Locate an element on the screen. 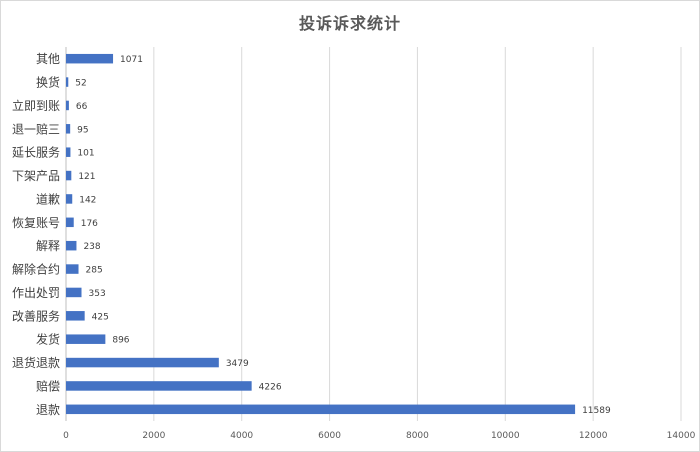  data-label: 285 is located at coordinates (94, 271).